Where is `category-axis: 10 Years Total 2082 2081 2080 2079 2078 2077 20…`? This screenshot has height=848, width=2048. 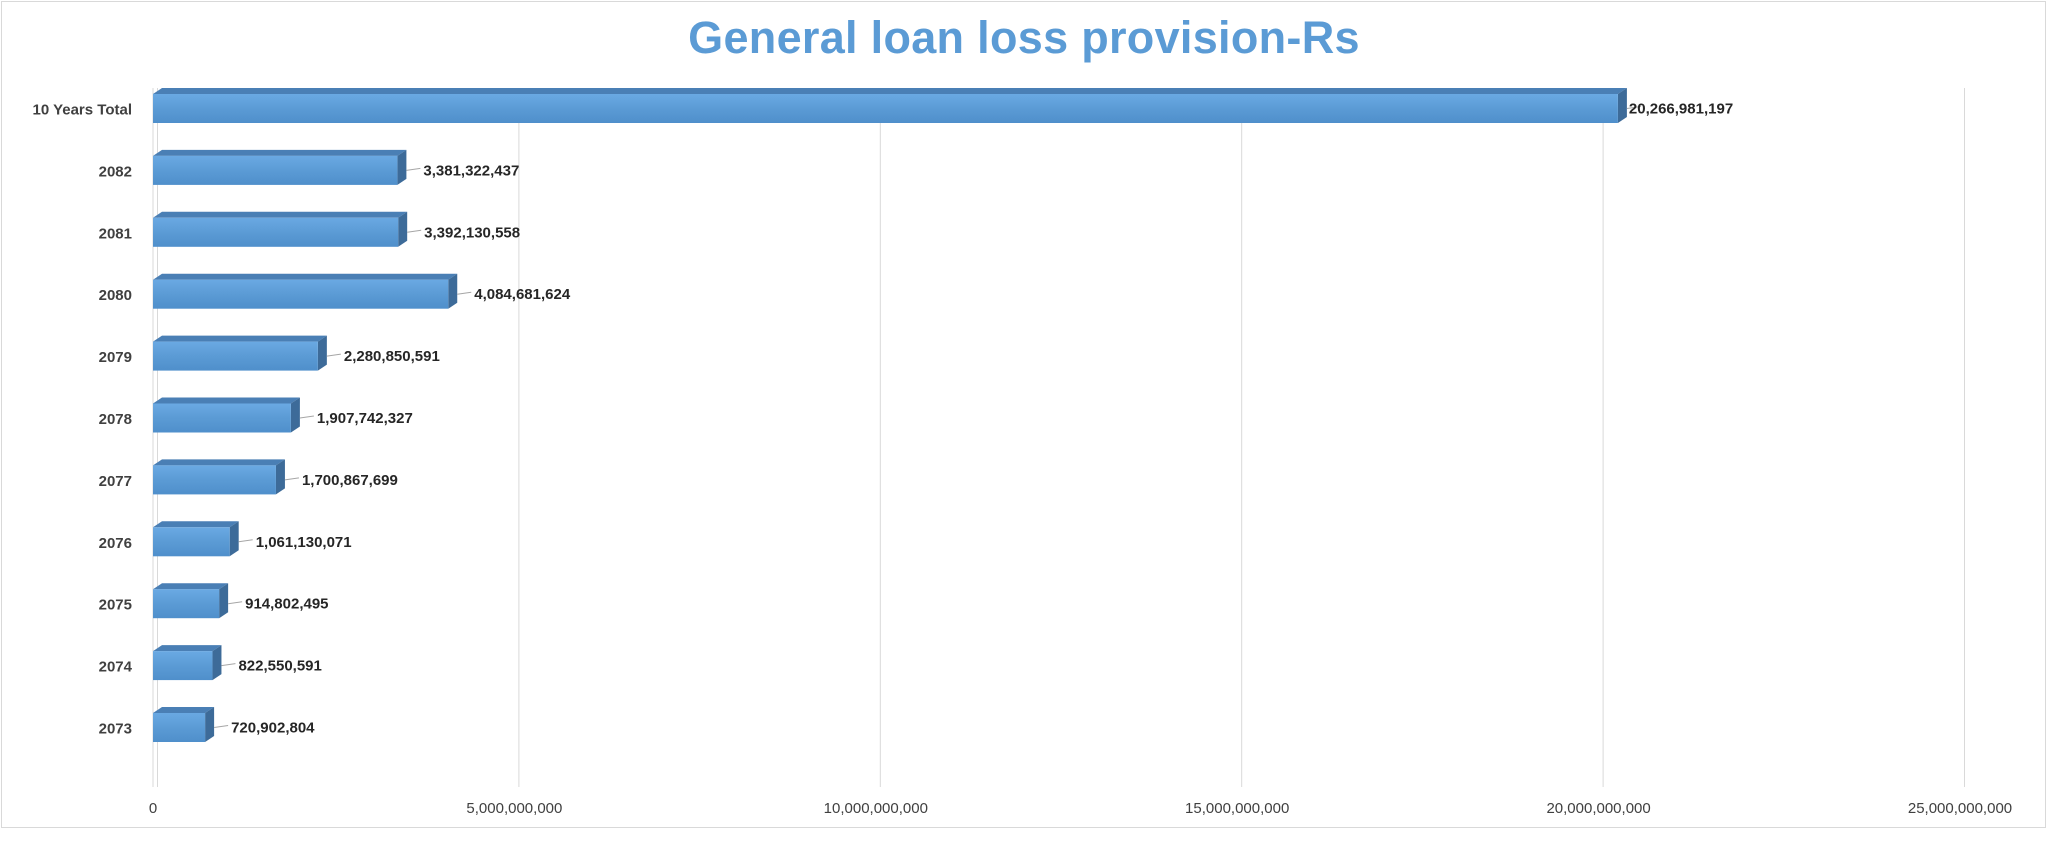
category-axis: 10 Years Total 2082 2081 2080 2079 2078 2077 20… is located at coordinates (82, 420).